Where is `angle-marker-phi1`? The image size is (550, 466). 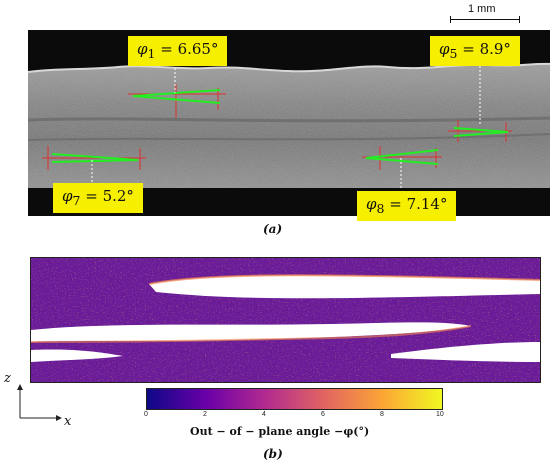 angle-marker-phi1 is located at coordinates (177, 89).